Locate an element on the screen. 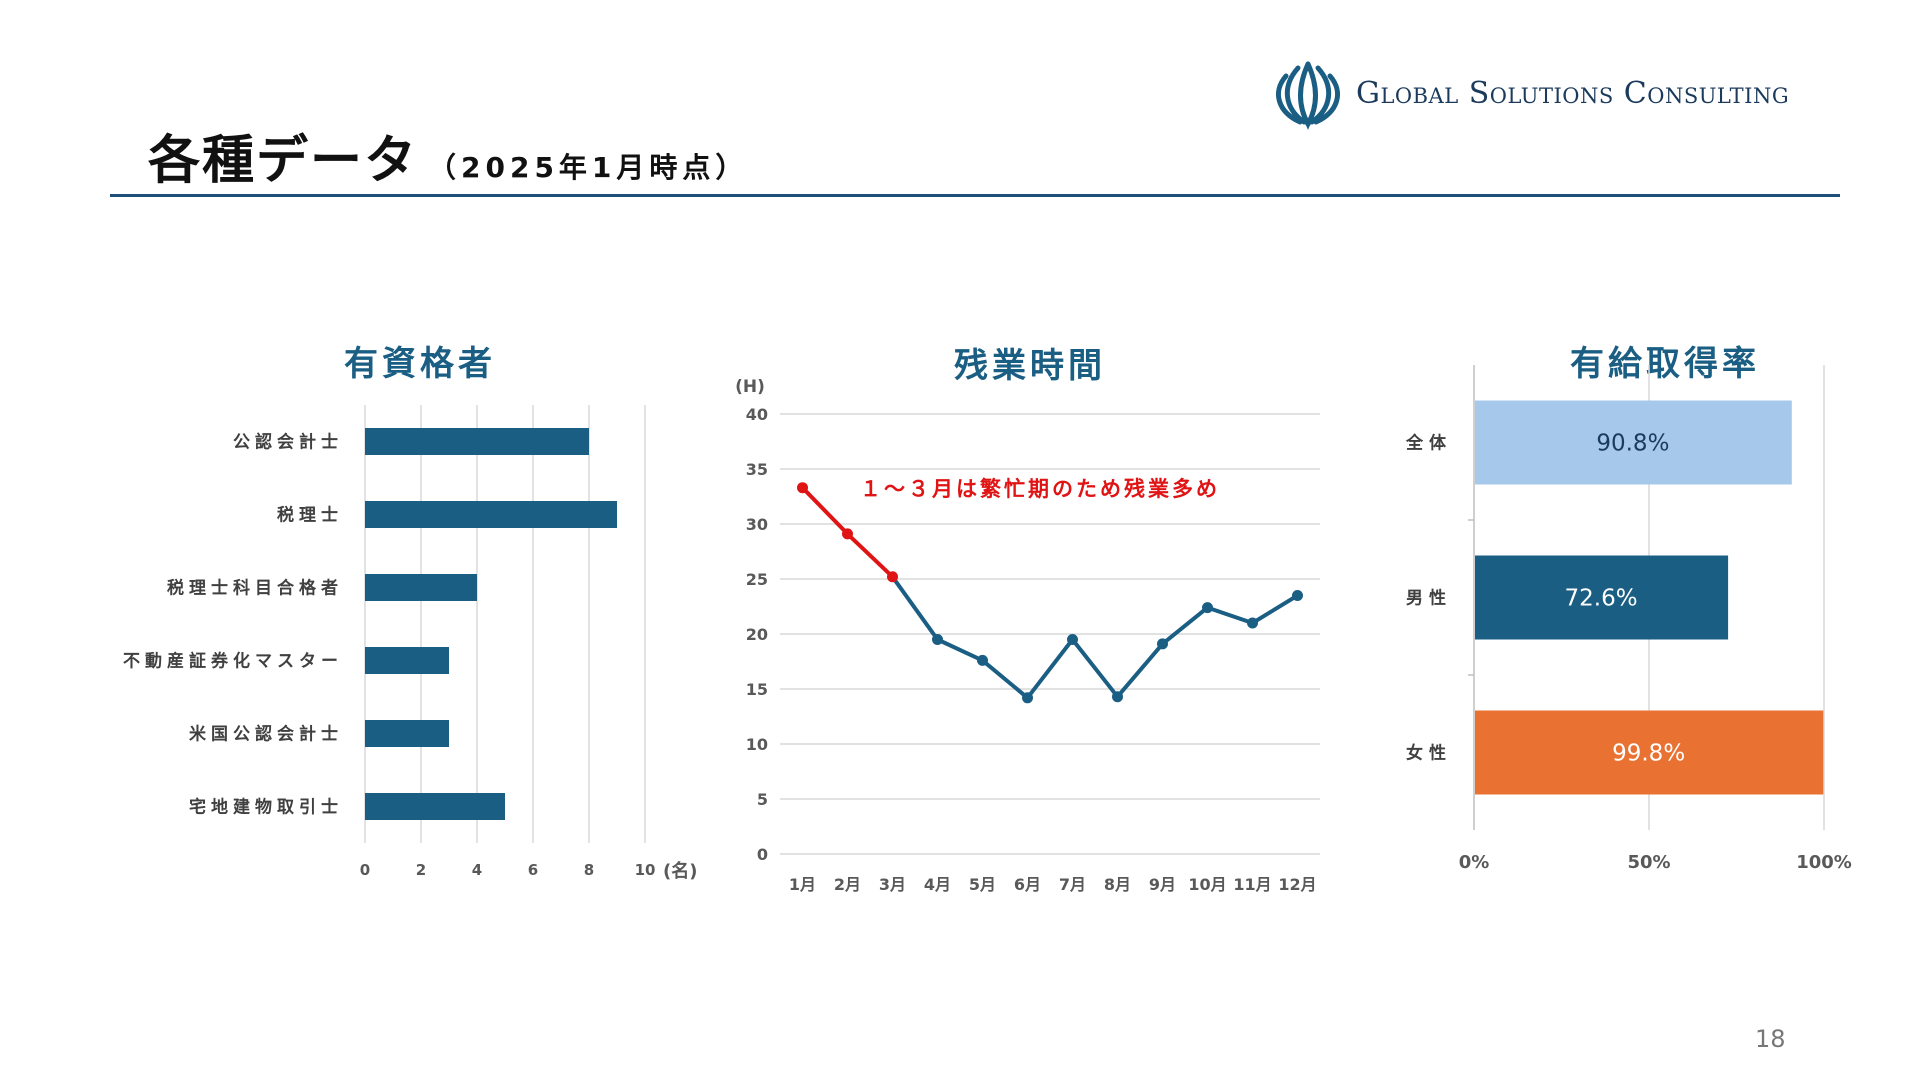  paid-leave-chart-title: 有給取得率 is located at coordinates (1665, 364).